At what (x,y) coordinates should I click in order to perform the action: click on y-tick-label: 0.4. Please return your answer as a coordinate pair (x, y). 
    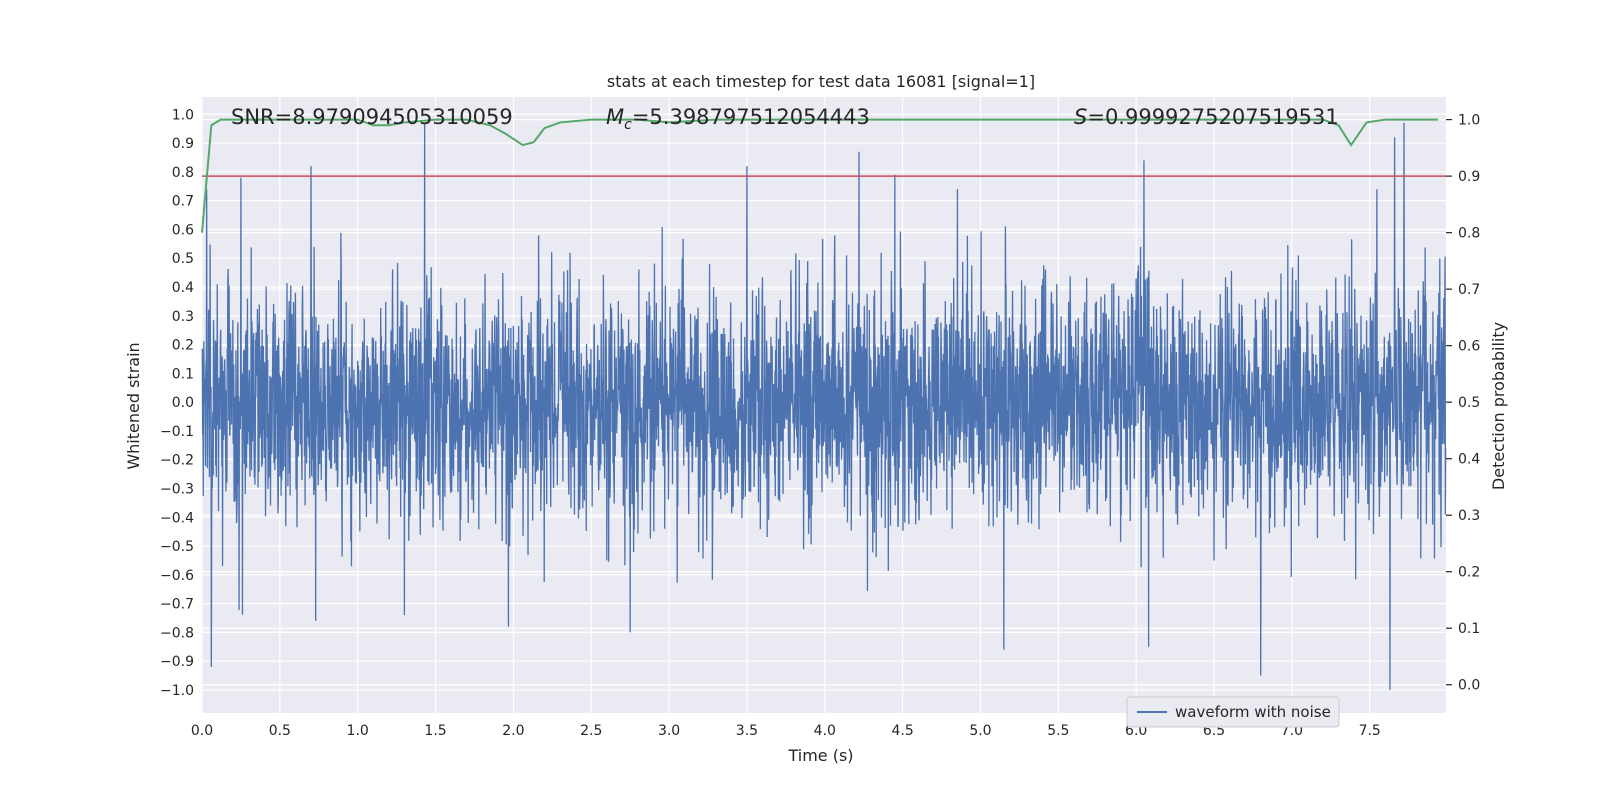
    Looking at the image, I should click on (183, 288).